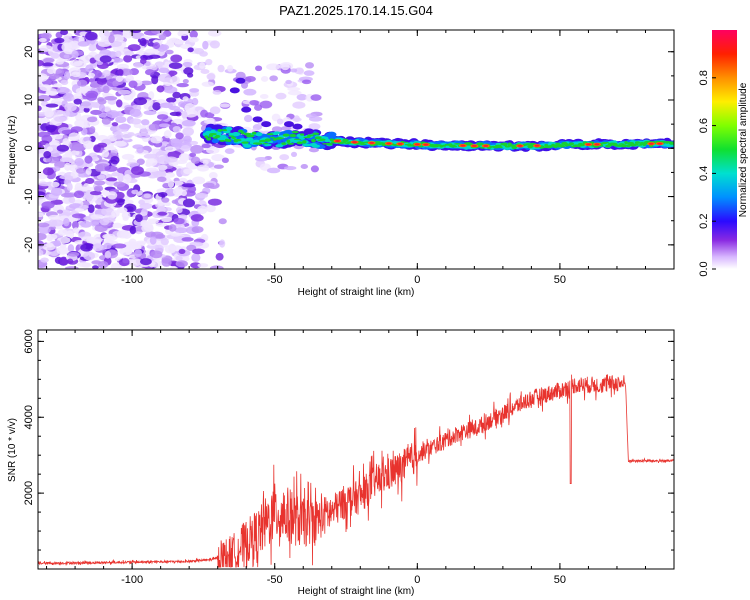 The image size is (750, 600). Describe the element at coordinates (275, 580) in the screenshot. I see `x-tick-label: -50` at that location.